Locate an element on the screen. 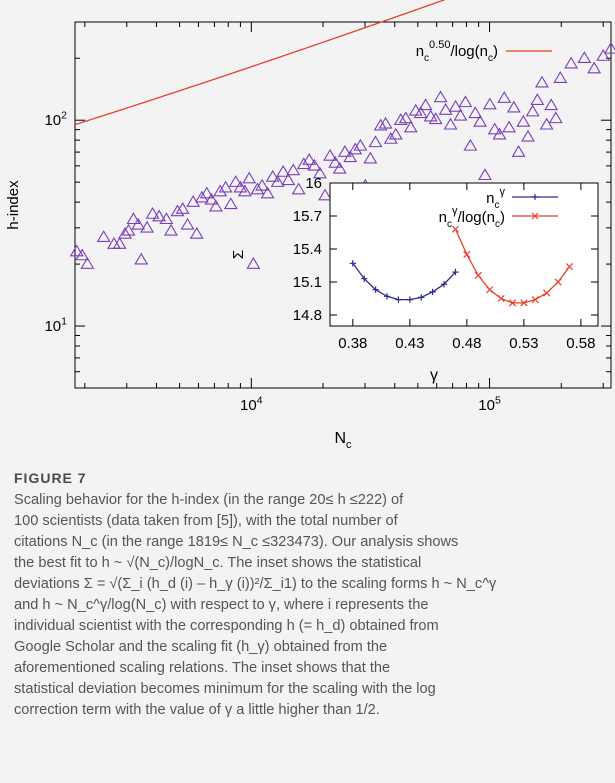  inset-legend-label-2: ncγ/log(nc) is located at coordinates (472, 217).